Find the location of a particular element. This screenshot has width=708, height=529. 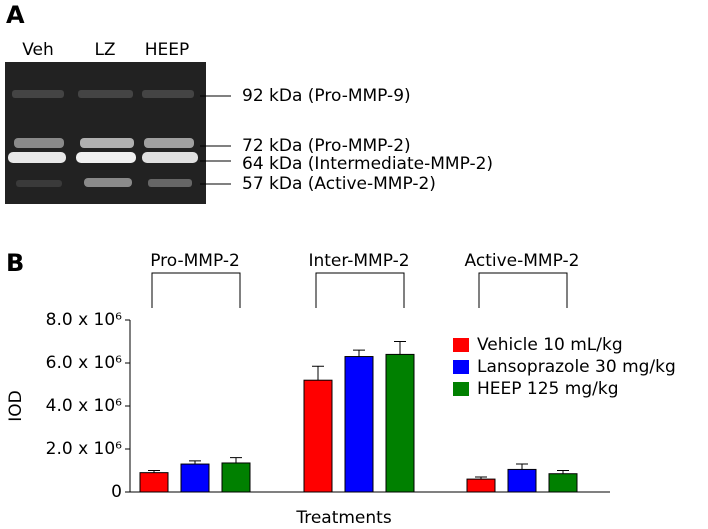

category-label: Inter-MMP-2 is located at coordinates (358, 261).